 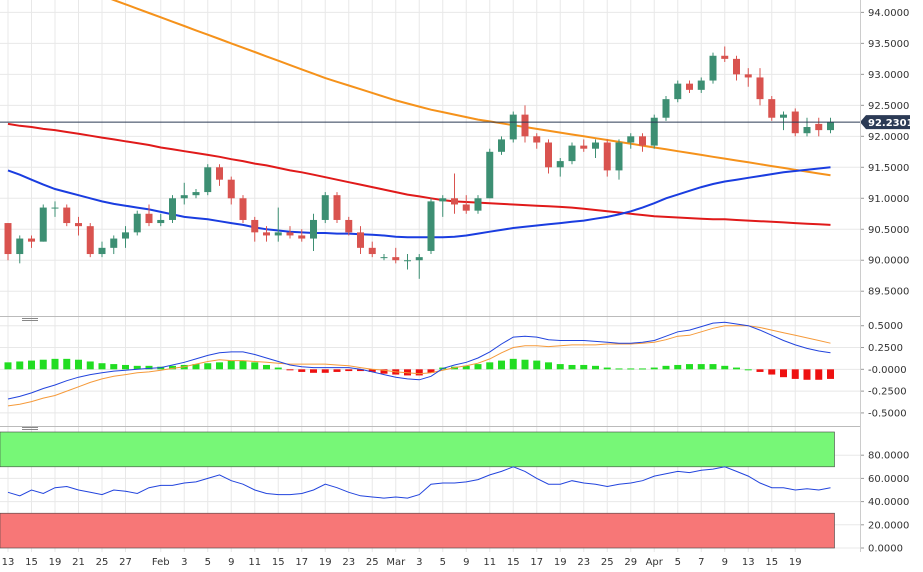 I want to click on macd-tick-label: -0.5000, so click(x=887, y=413).